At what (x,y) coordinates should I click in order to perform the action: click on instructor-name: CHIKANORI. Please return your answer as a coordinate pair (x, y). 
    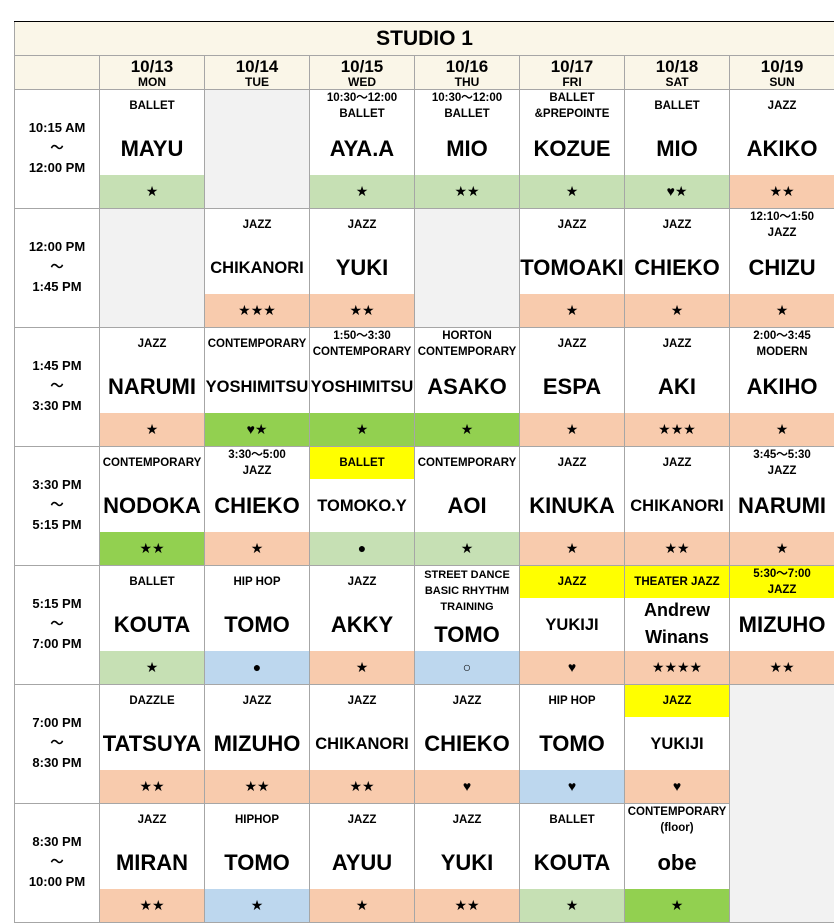
    Looking at the image, I should click on (677, 506).